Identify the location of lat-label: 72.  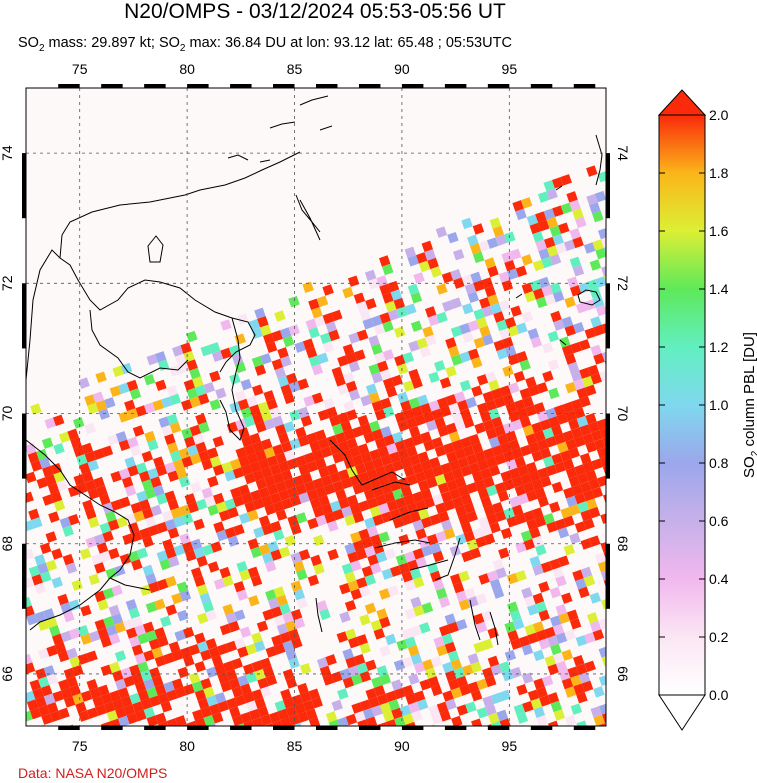
(623, 284).